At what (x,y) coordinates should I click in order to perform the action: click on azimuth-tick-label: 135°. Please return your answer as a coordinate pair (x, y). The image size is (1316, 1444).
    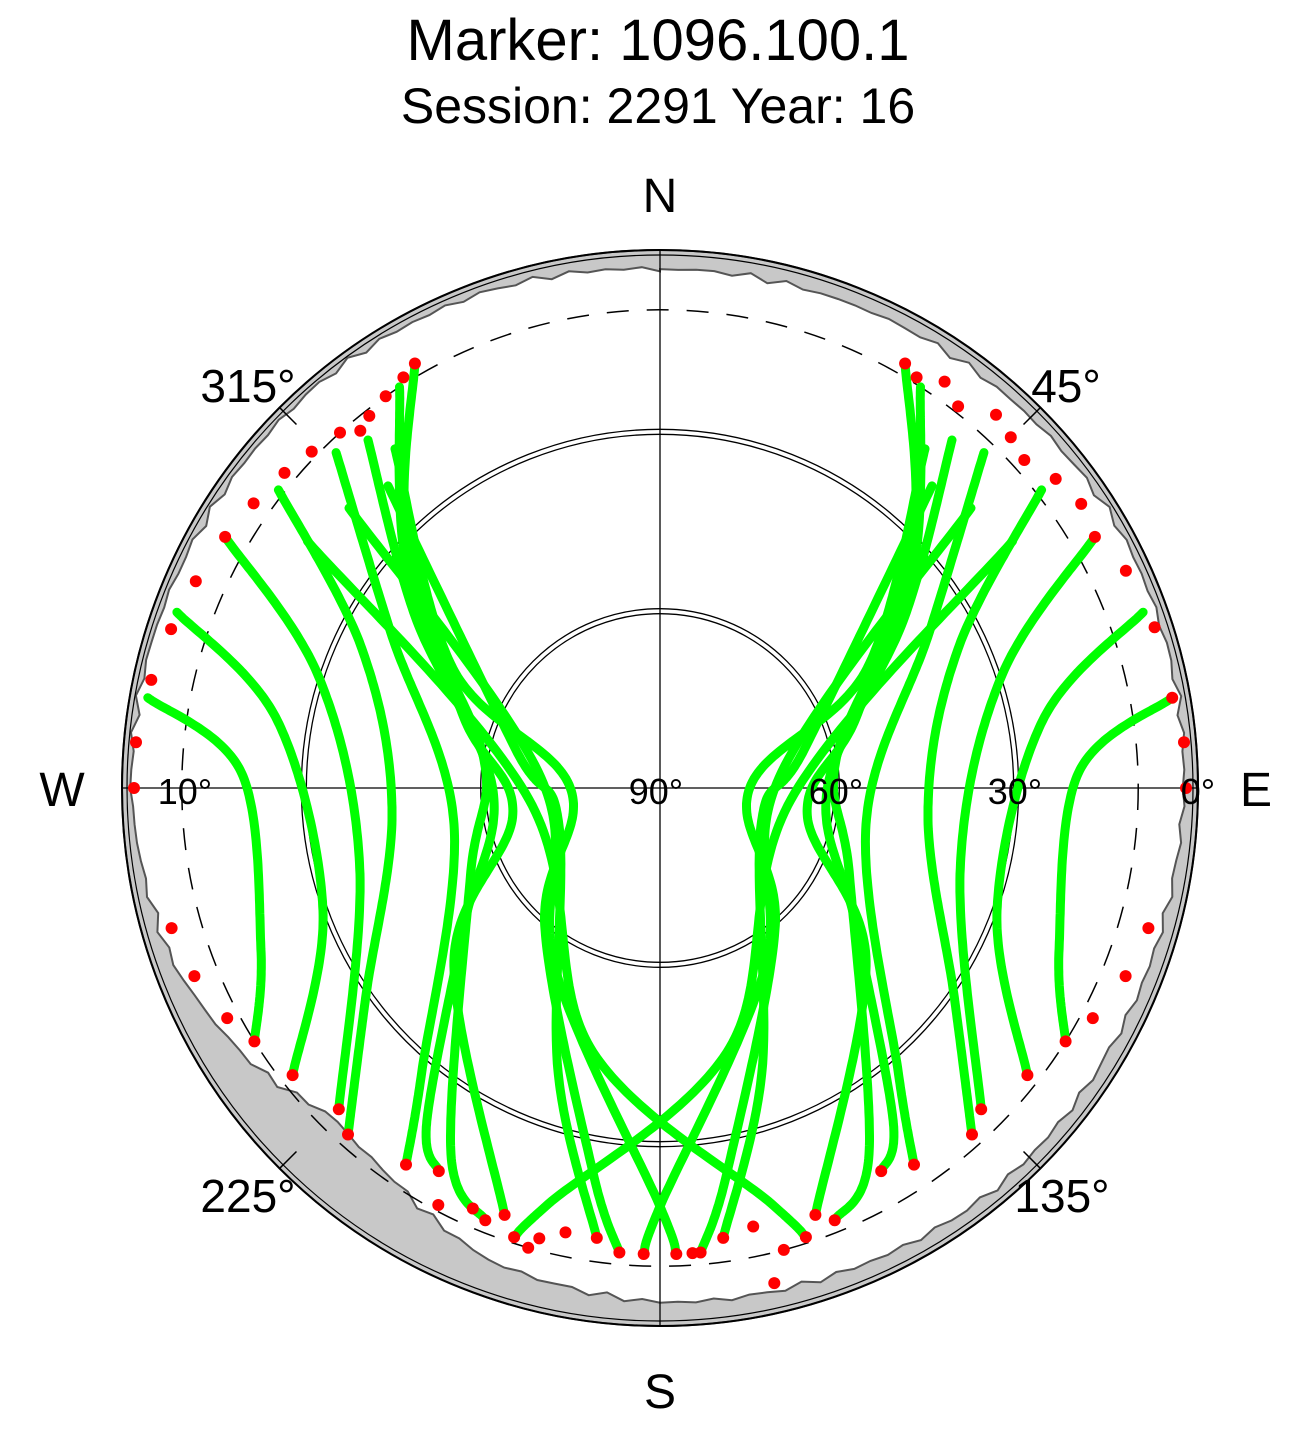
    Looking at the image, I should click on (1061, 1196).